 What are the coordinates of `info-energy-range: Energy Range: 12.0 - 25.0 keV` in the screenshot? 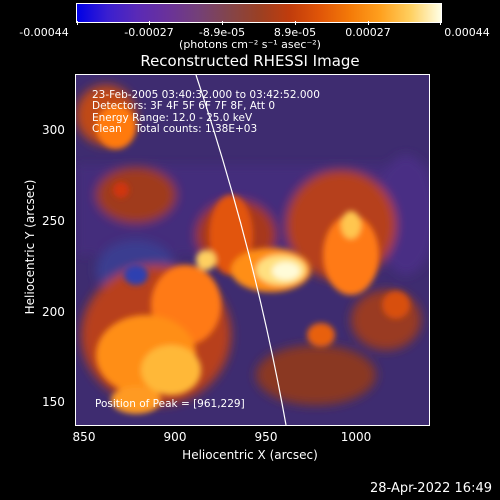 It's located at (172, 118).